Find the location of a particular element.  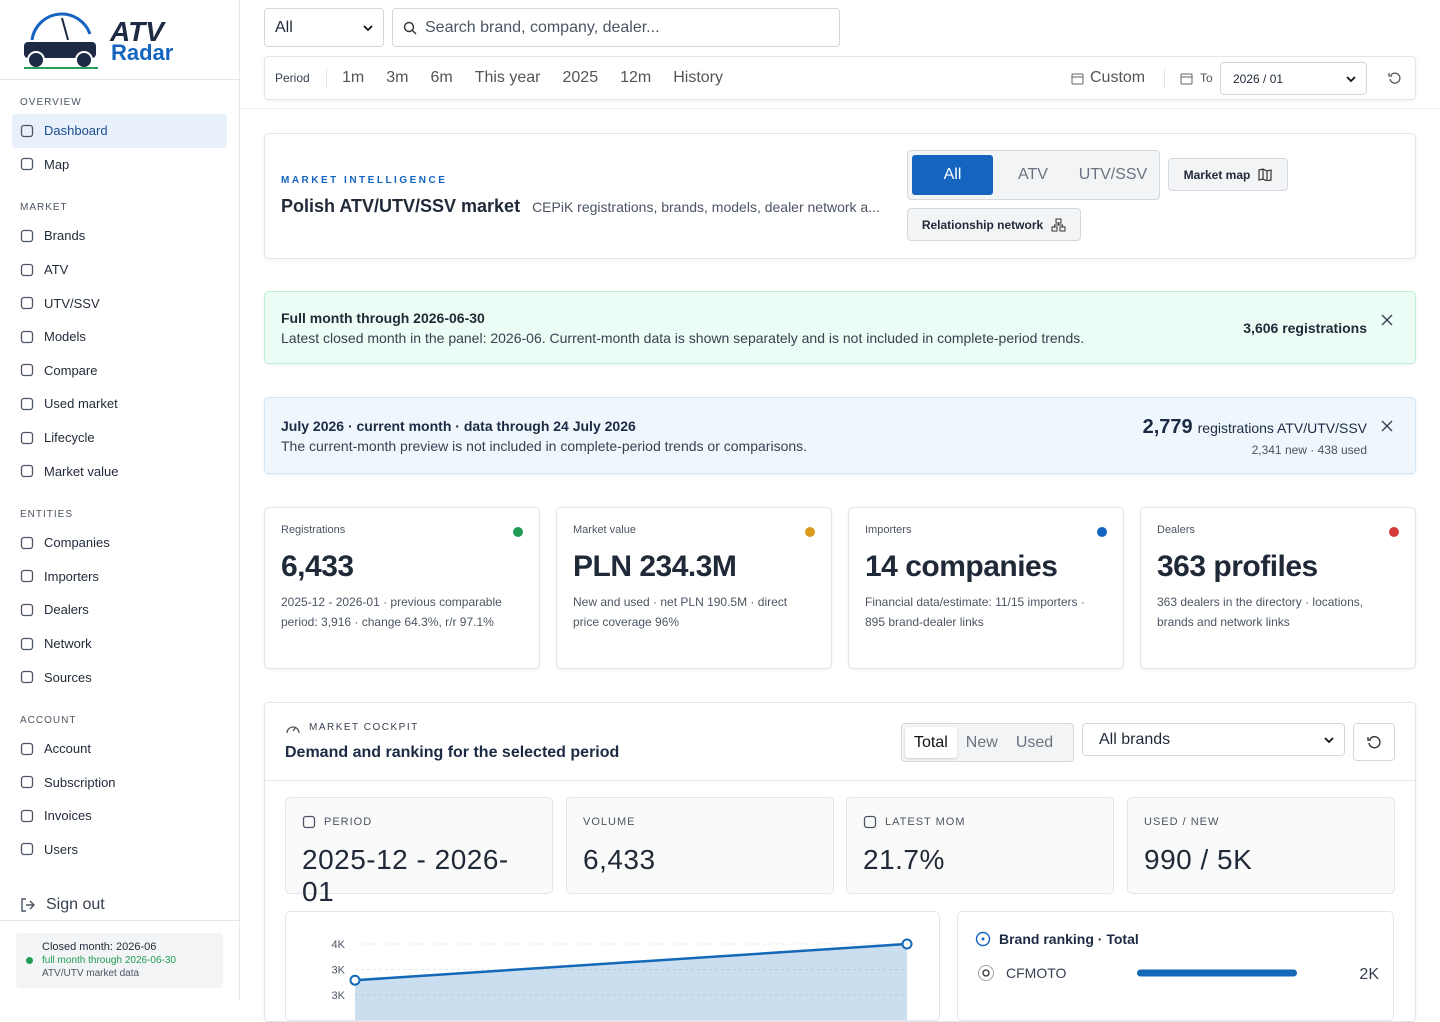

segment: ATV is located at coordinates (1033, 174).